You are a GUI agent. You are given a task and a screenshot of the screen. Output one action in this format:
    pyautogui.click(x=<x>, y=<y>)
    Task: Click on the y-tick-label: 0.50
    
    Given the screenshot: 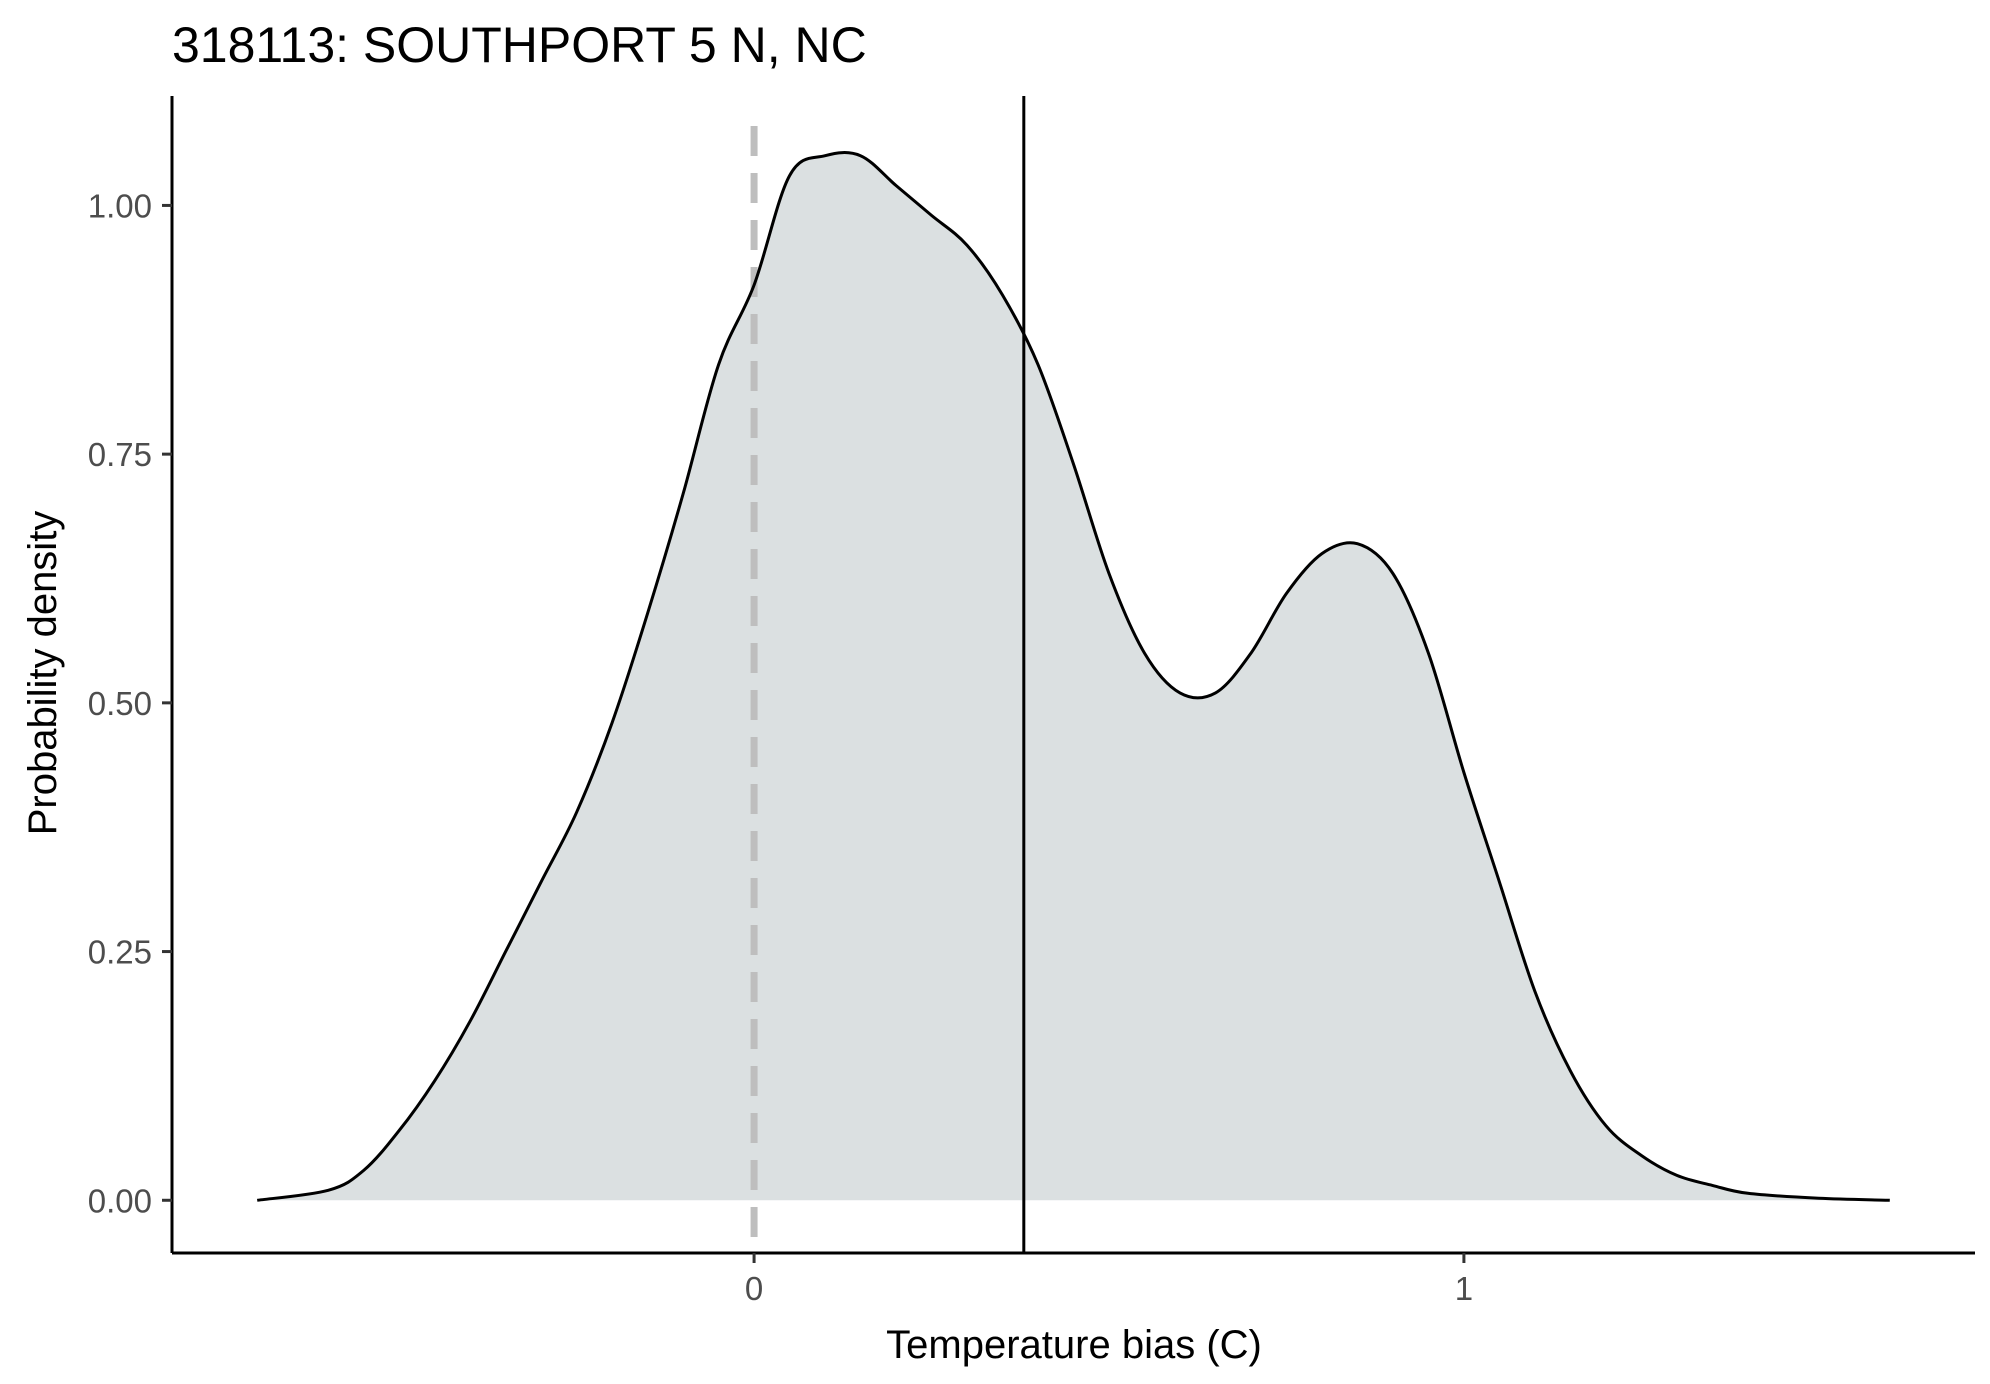 What is the action you would take?
    pyautogui.click(x=120, y=703)
    